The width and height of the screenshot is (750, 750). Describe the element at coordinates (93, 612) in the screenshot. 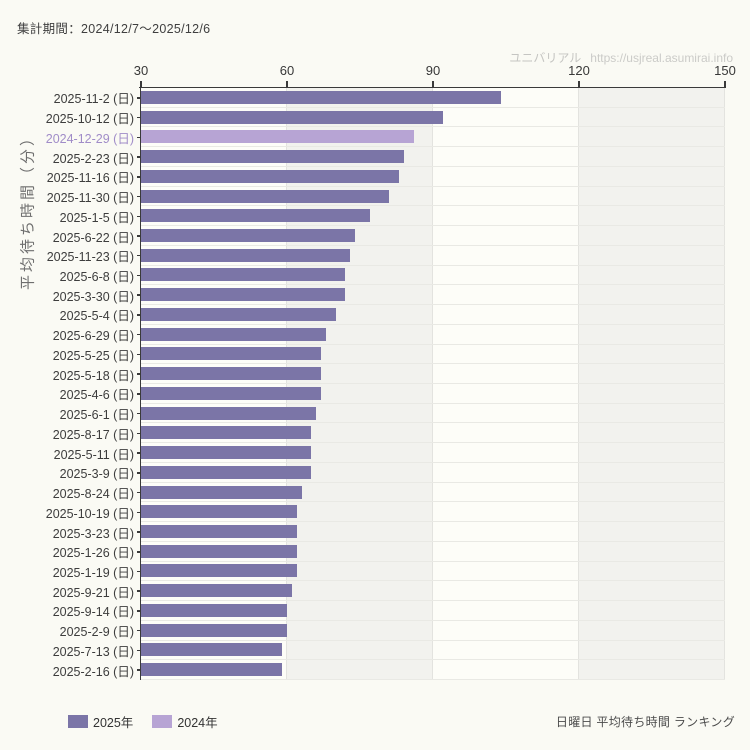

I see `row-label-text: 2025-9-14 (日)` at that location.